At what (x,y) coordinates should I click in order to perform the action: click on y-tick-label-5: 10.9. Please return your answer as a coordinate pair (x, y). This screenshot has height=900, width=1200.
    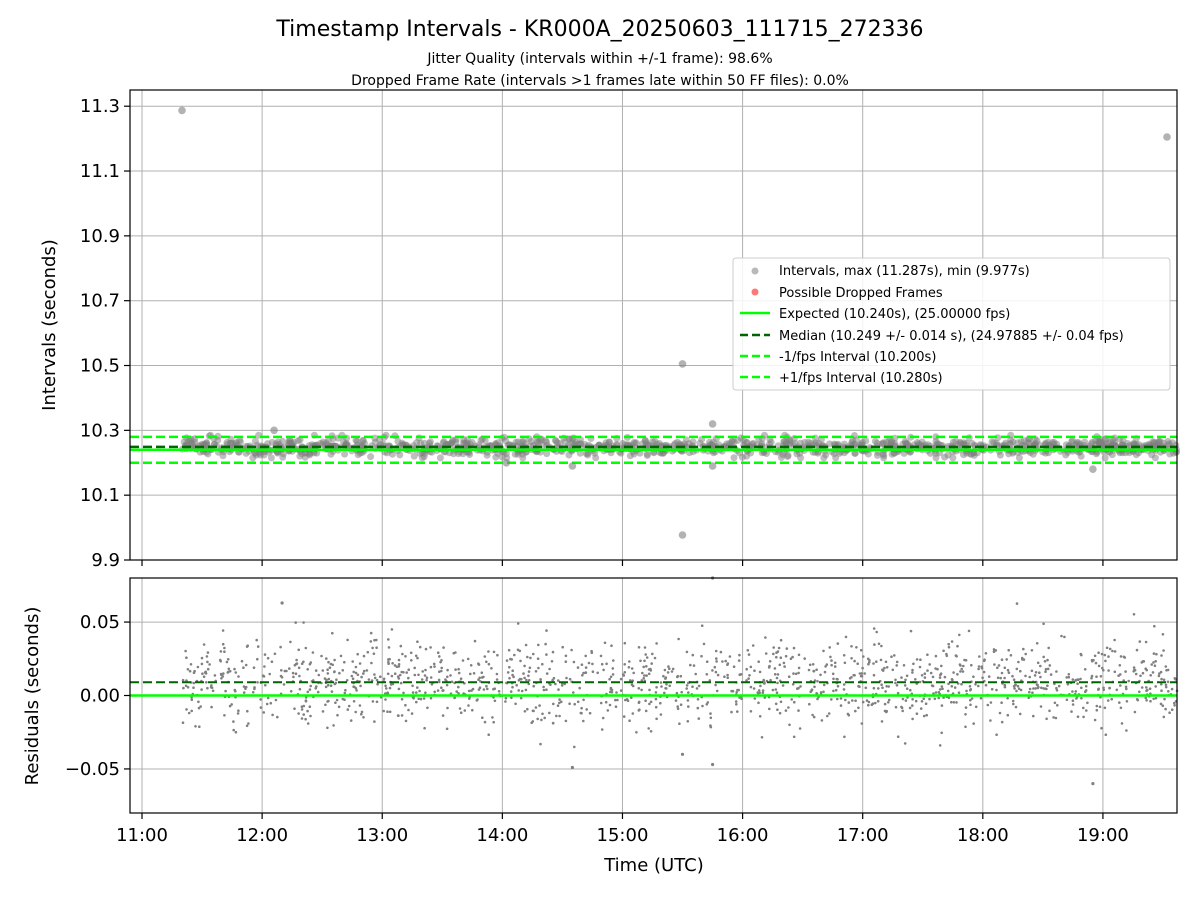
    Looking at the image, I should click on (100, 236).